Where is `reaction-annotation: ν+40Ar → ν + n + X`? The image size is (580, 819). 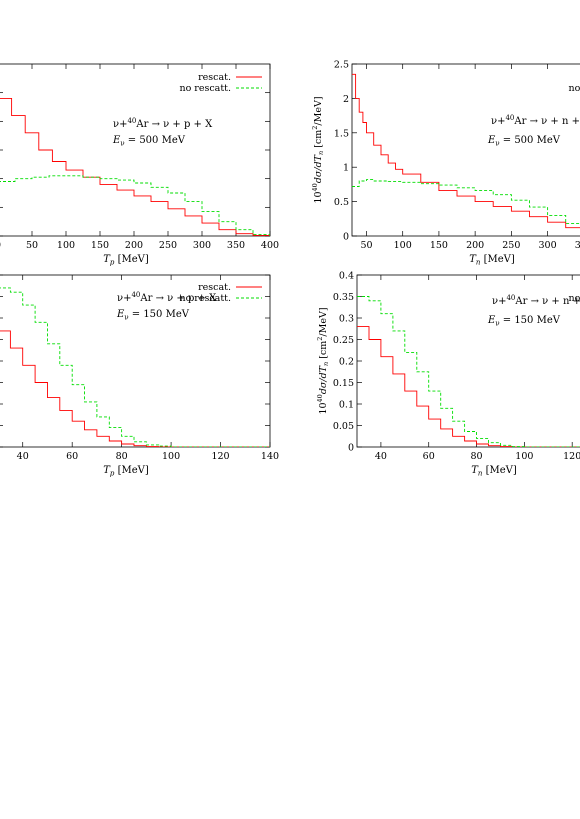 reaction-annotation: ν+40Ar → ν + n + X is located at coordinates (535, 120).